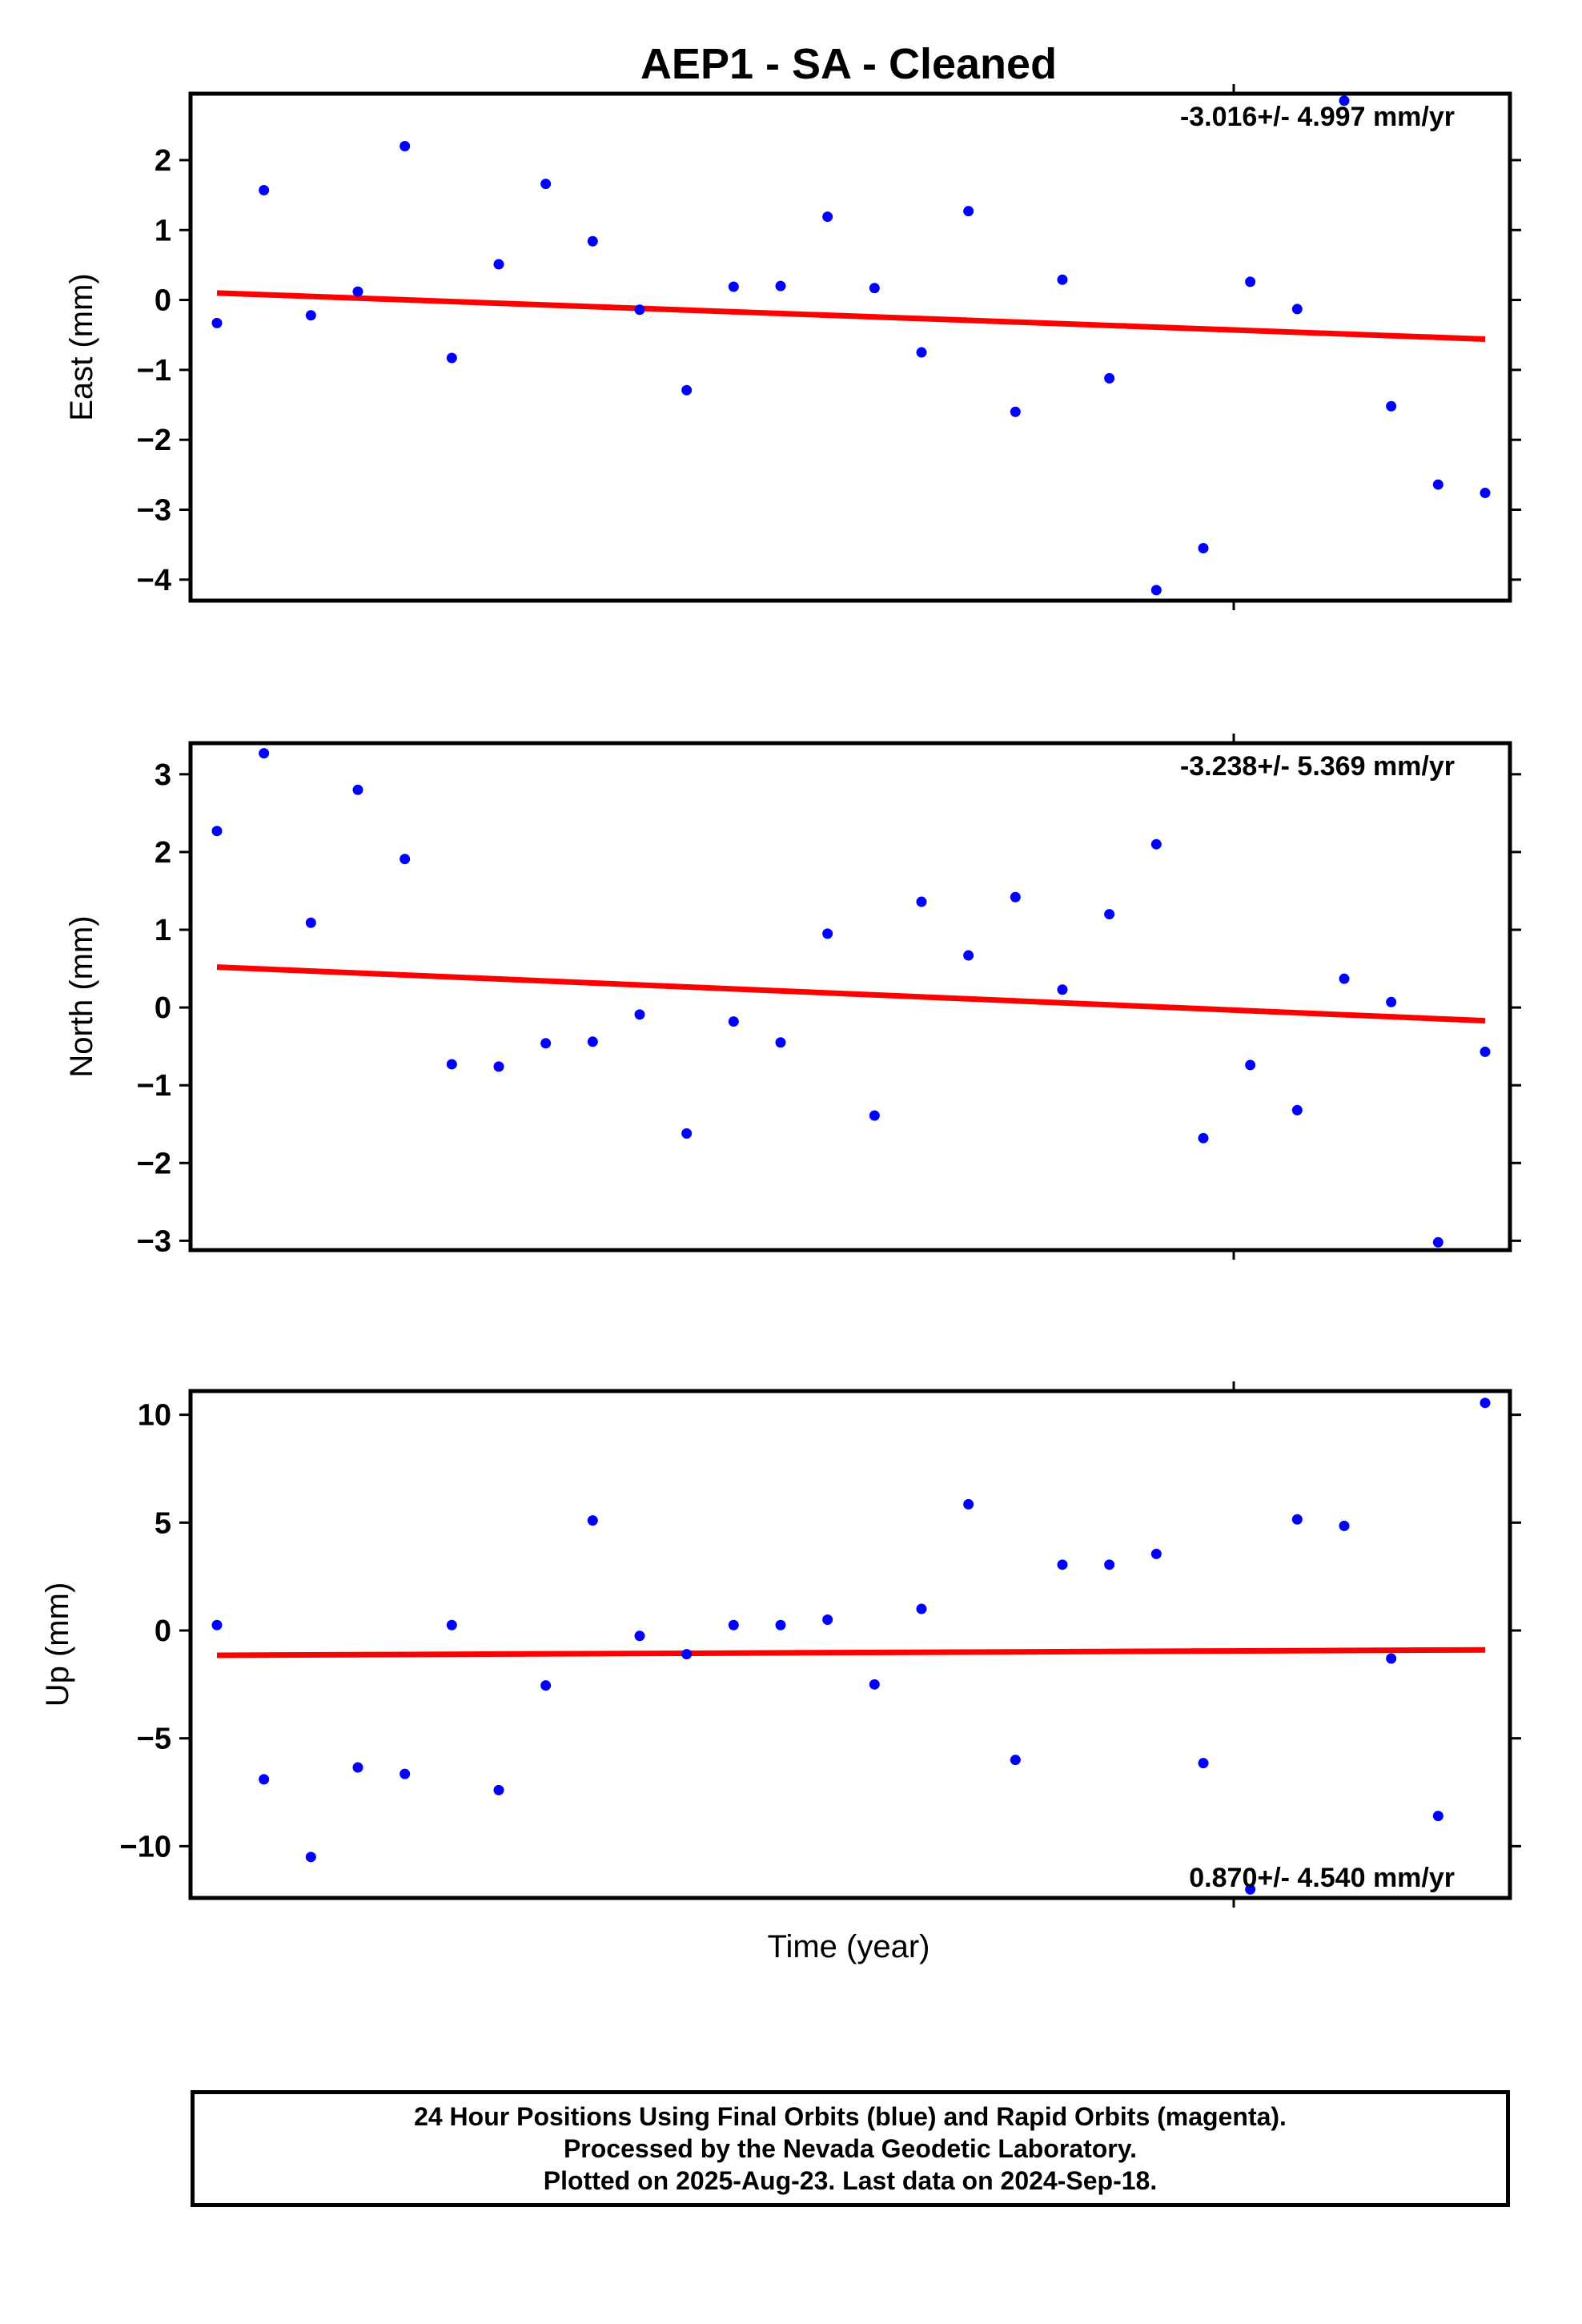 The image size is (1582, 2324). Describe the element at coordinates (163, 1523) in the screenshot. I see `up-ytick-label: 5` at that location.